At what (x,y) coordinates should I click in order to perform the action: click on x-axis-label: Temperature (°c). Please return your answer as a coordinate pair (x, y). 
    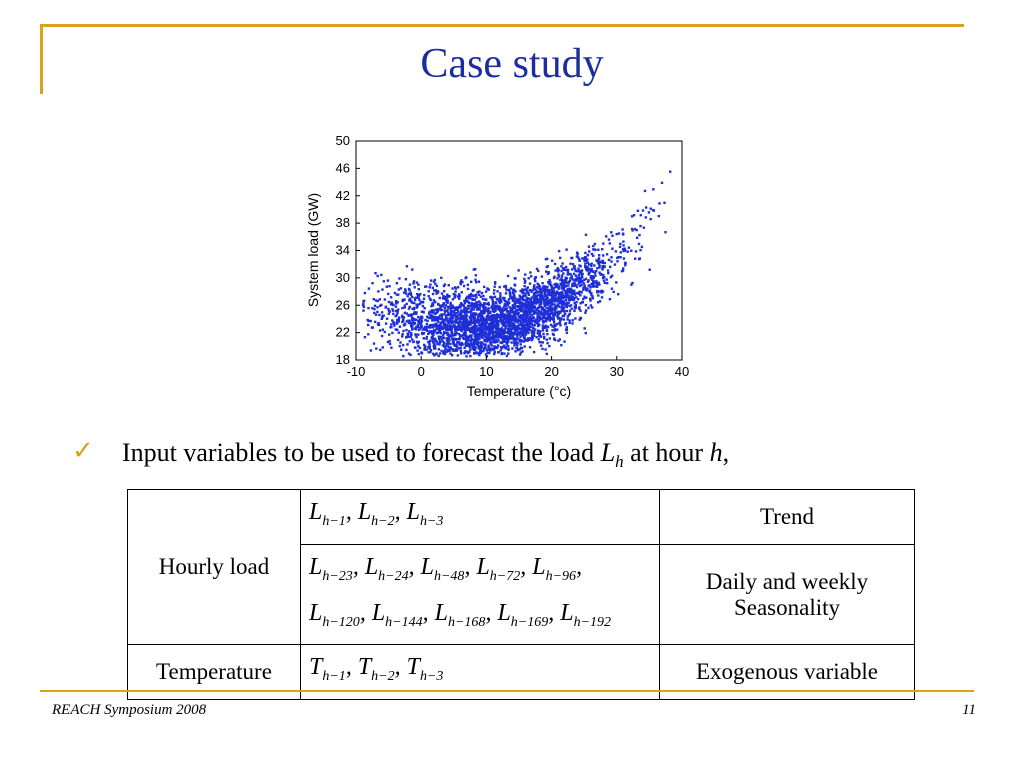
    Looking at the image, I should click on (519, 391).